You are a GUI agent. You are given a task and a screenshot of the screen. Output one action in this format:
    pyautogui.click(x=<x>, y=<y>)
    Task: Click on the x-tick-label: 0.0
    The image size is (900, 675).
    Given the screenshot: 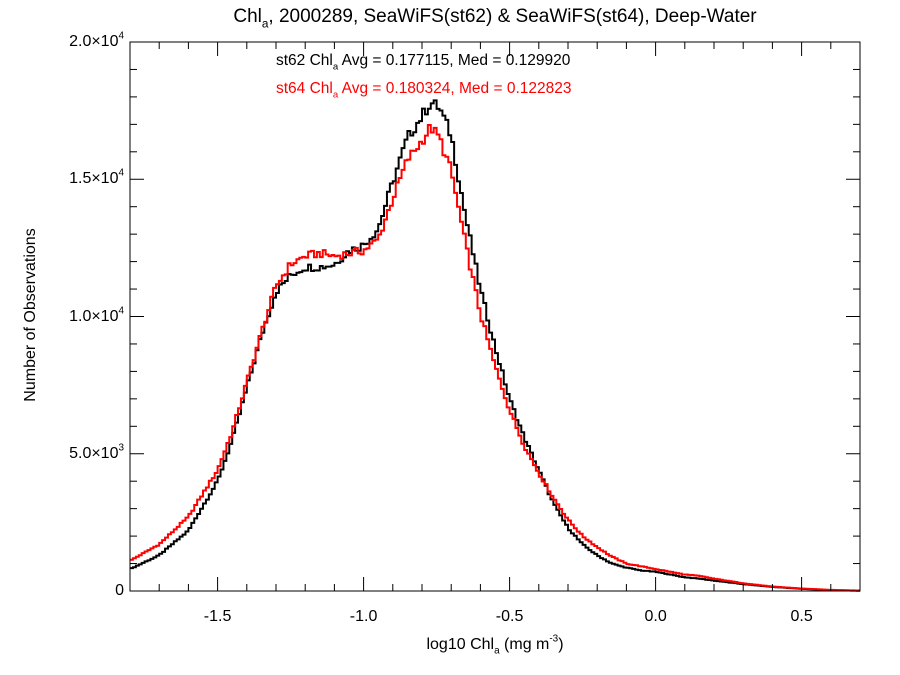 What is the action you would take?
    pyautogui.click(x=655, y=616)
    